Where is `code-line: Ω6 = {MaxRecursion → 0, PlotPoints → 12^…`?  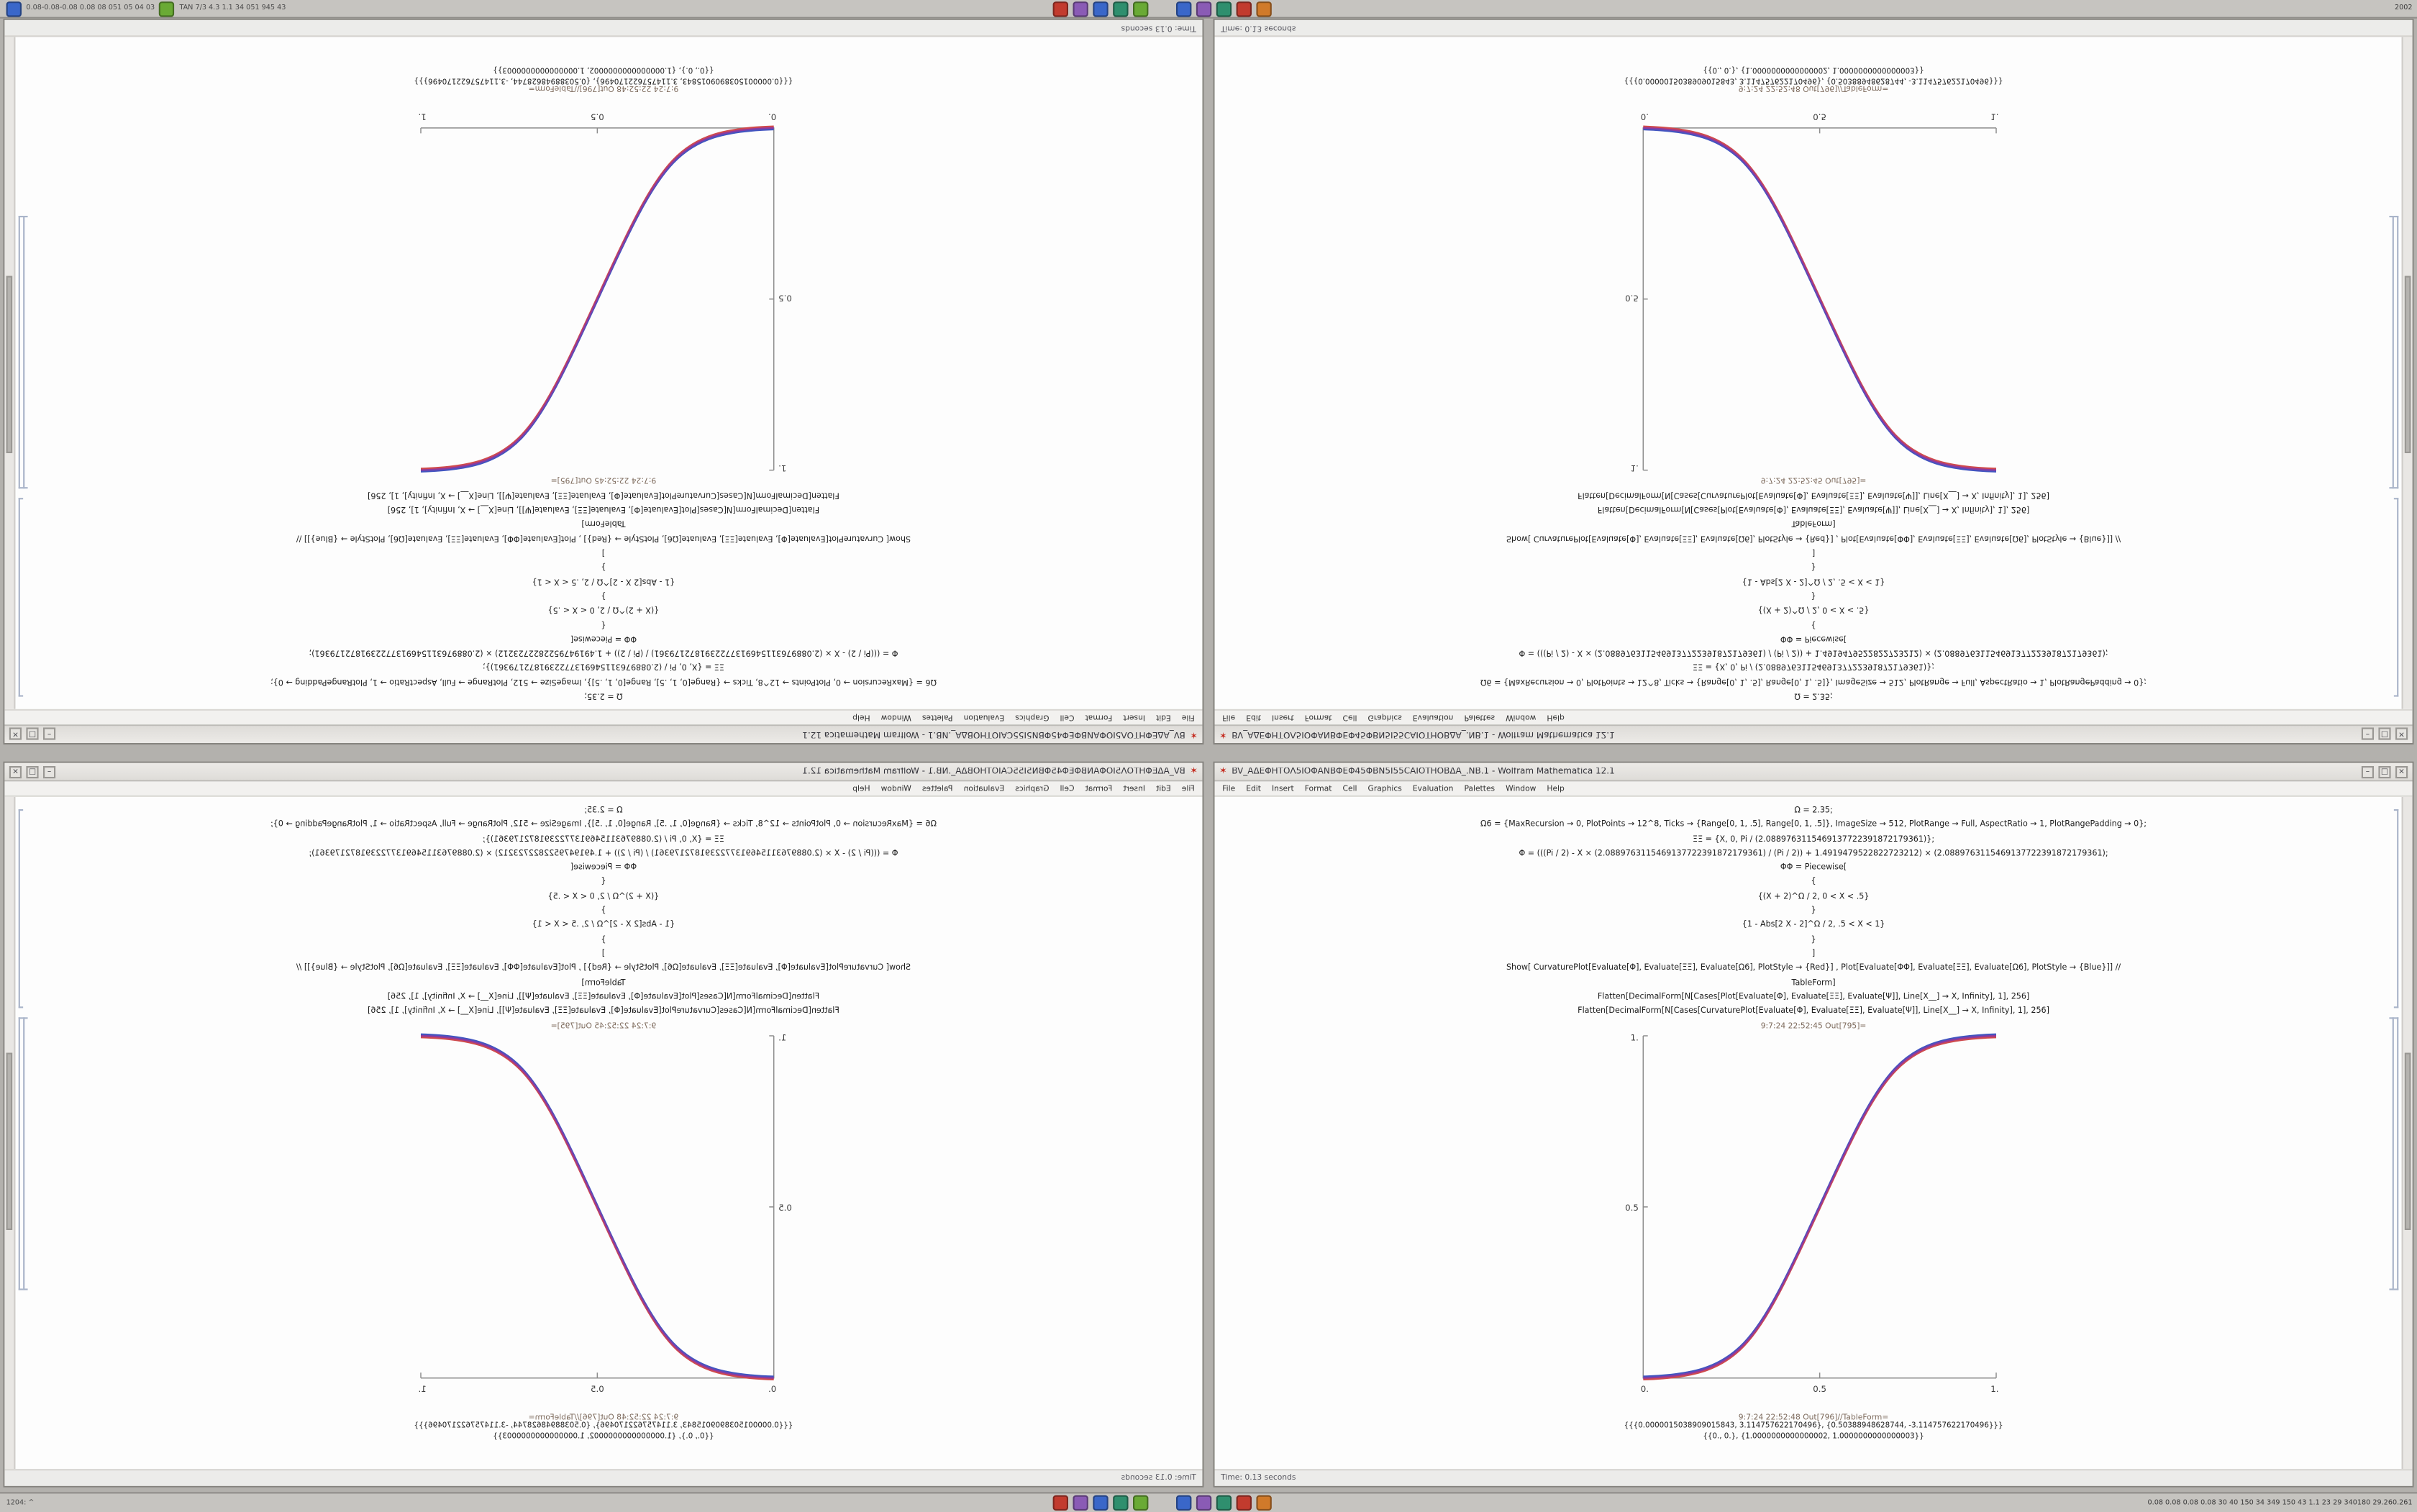 code-line: Ω6 = {MaxRecursion → 0, PlotPoints → 12^… is located at coordinates (1814, 681).